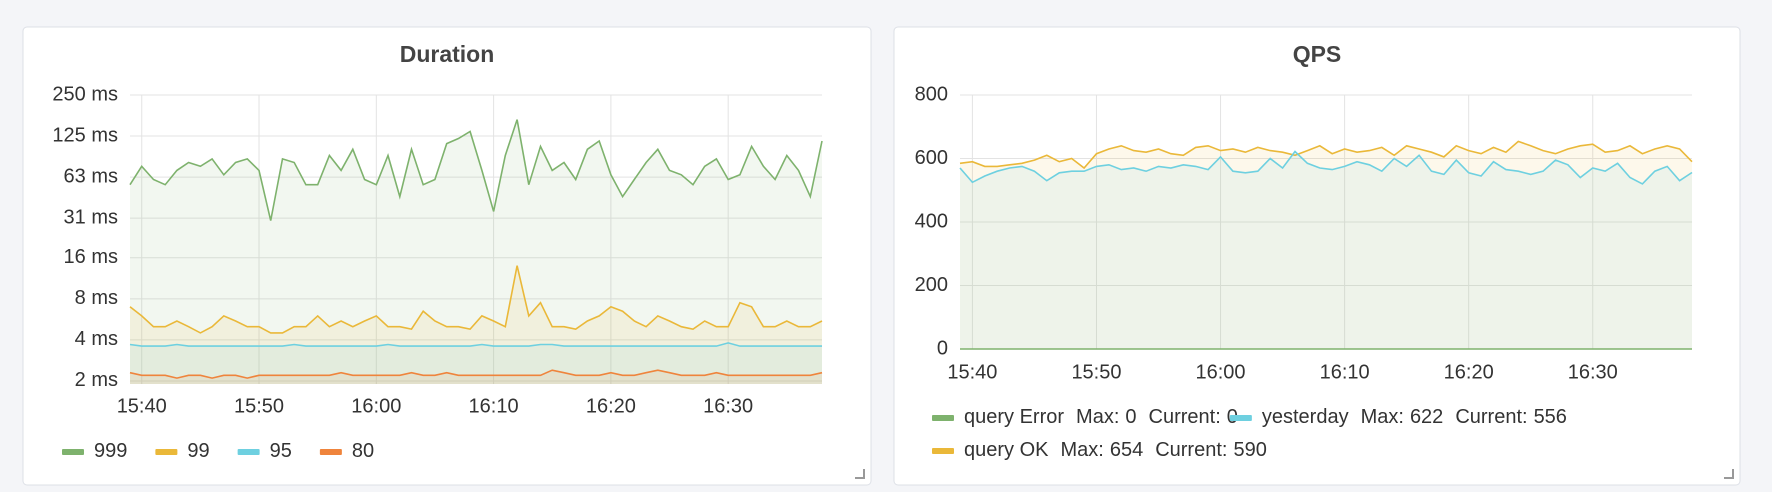 Image resolution: width=1772 pixels, height=492 pixels. I want to click on legend-text: 622, so click(1426, 417).